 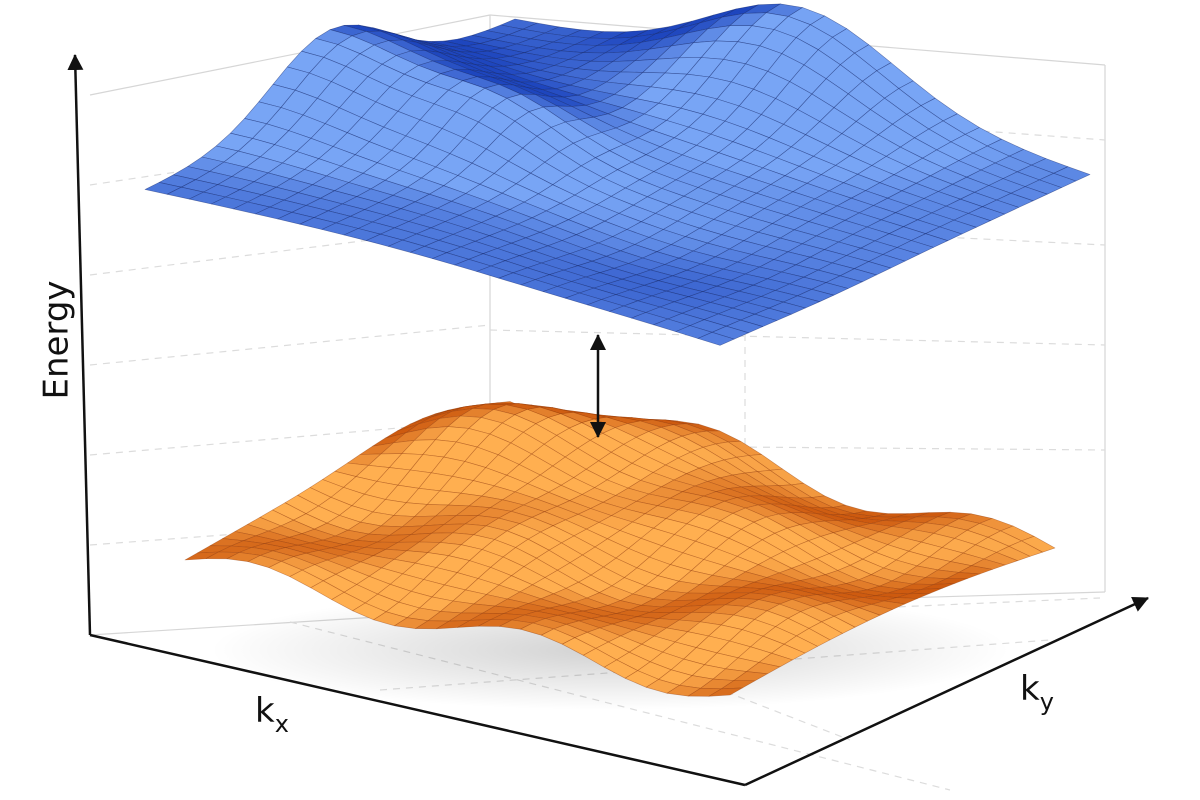 What do you see at coordinates (946, 691) in the screenshot?
I see `ky-axis` at bounding box center [946, 691].